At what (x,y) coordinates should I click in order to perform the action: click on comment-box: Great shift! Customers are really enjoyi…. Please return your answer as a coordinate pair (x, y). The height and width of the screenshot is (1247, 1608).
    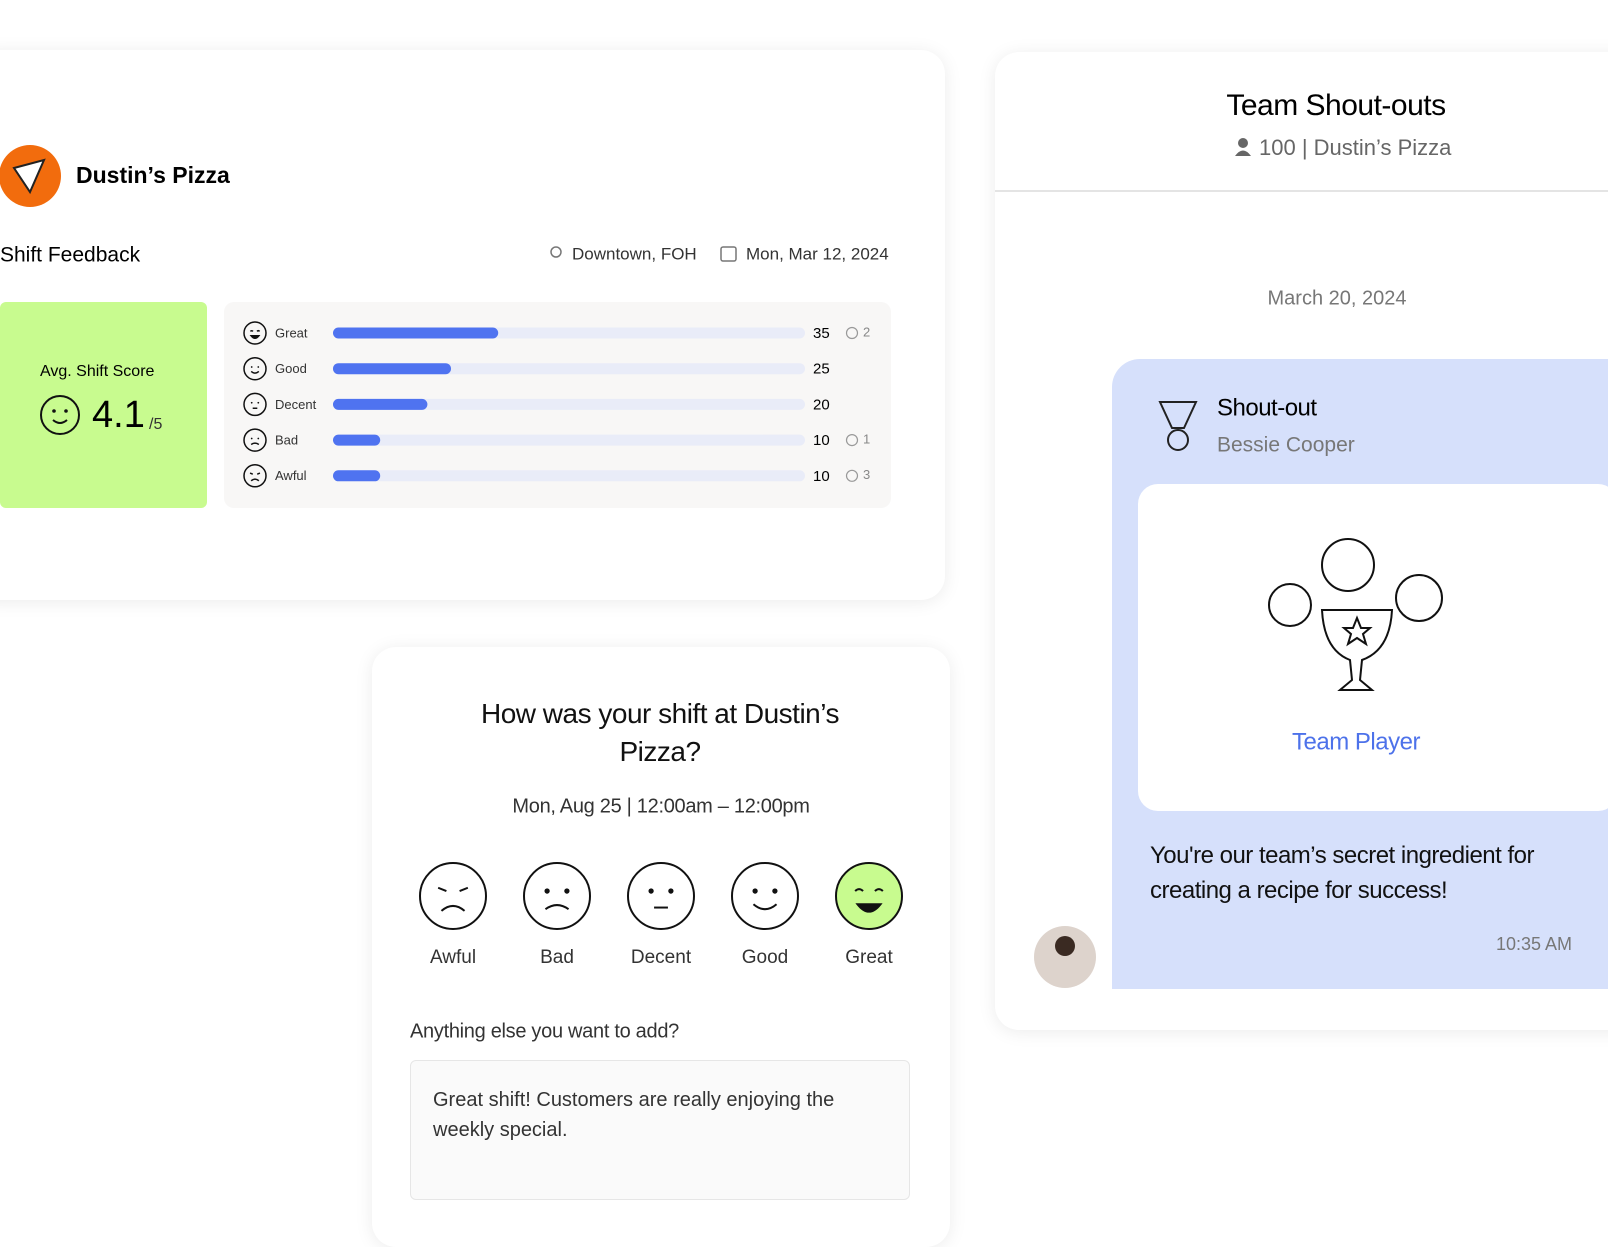
    Looking at the image, I should click on (660, 1130).